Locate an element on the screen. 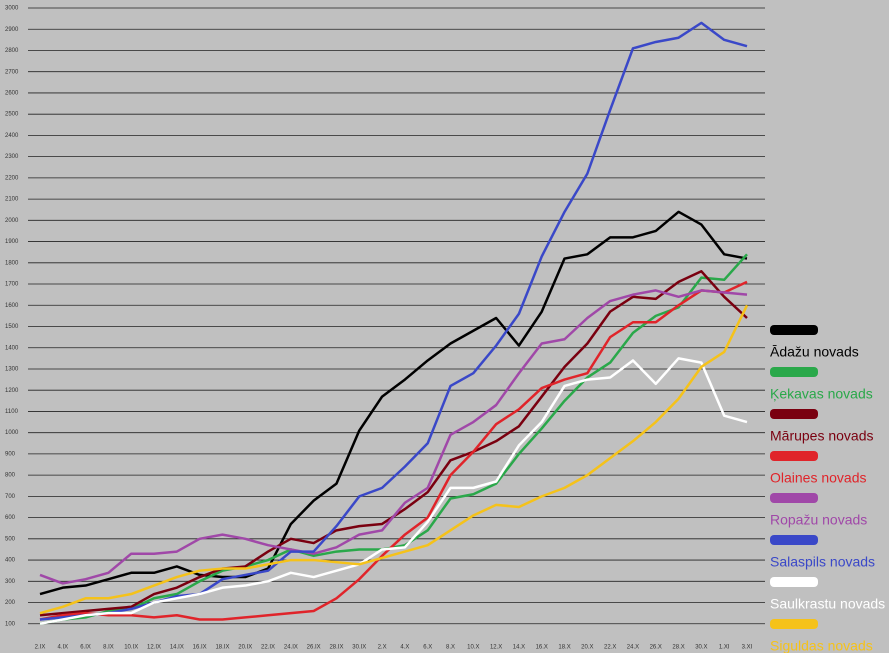 Image resolution: width=889 pixels, height=653 pixels. x-tick-label: 14.IX is located at coordinates (177, 648).